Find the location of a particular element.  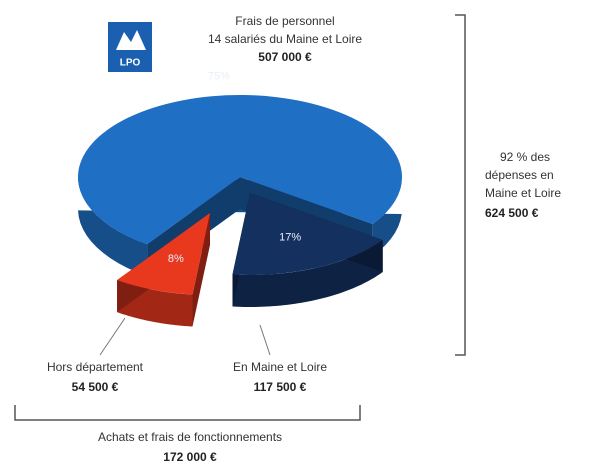

bracket-label: Achats et frais de fonctionnements is located at coordinates (190, 437).